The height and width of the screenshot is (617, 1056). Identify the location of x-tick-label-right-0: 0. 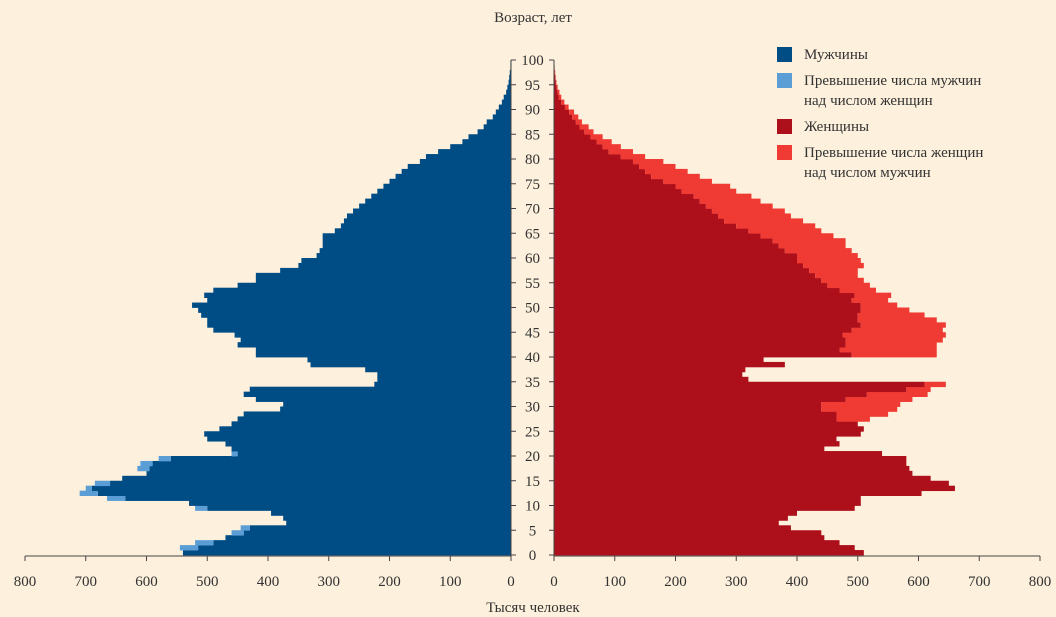
(554, 582).